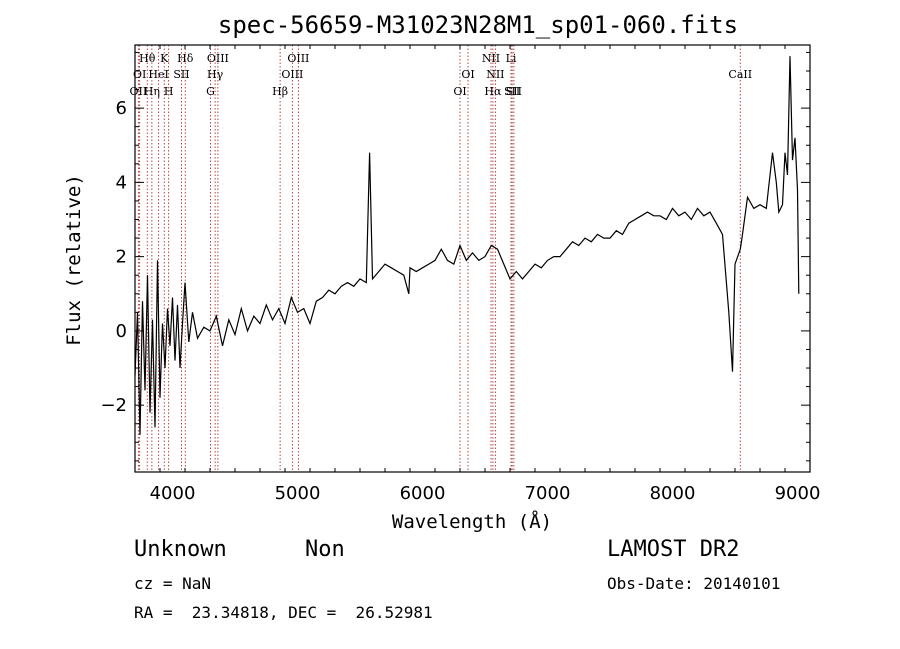 The width and height of the screenshot is (900, 649). Describe the element at coordinates (325, 549) in the screenshot. I see `object-subclass: Non` at that location.